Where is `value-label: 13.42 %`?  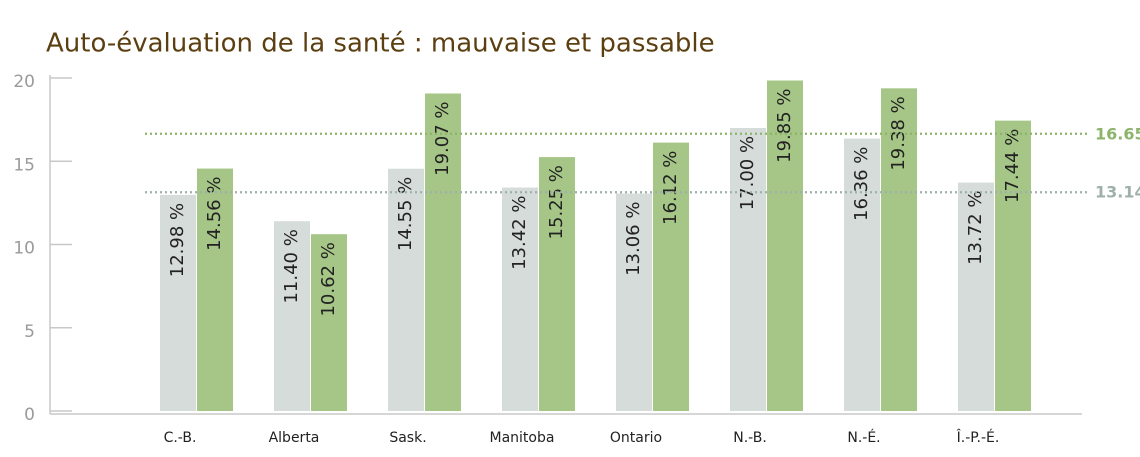
value-label: 13.42 % is located at coordinates (519, 233).